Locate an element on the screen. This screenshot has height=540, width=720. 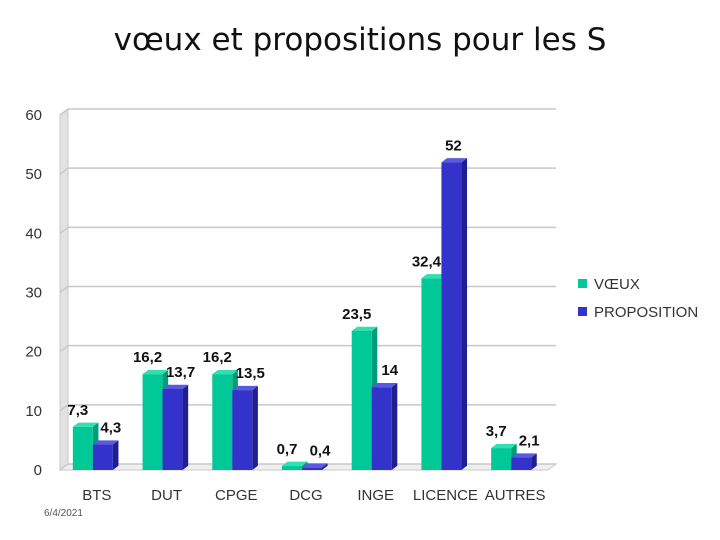
slide-title: vœux et propositions pour les S is located at coordinates (360, 40).